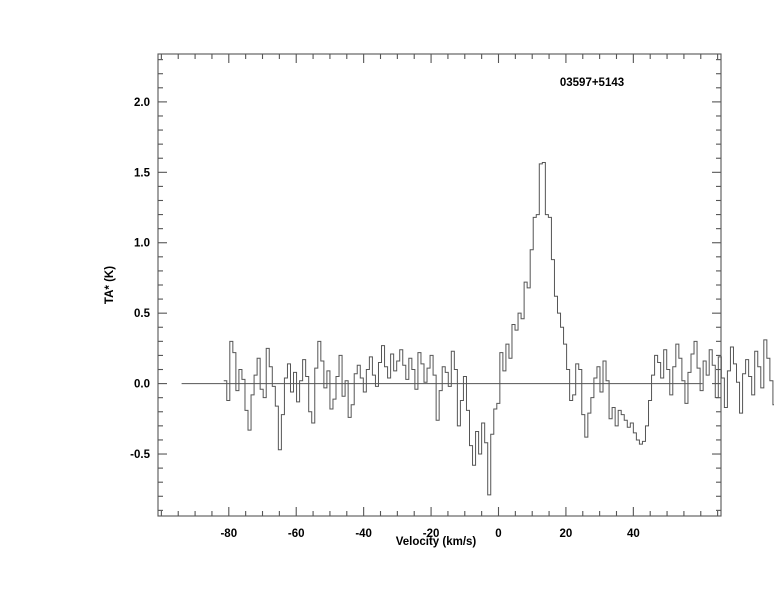 Image resolution: width=774 pixels, height=612 pixels. Describe the element at coordinates (228, 534) in the screenshot. I see `x-tick-label: -80` at that location.